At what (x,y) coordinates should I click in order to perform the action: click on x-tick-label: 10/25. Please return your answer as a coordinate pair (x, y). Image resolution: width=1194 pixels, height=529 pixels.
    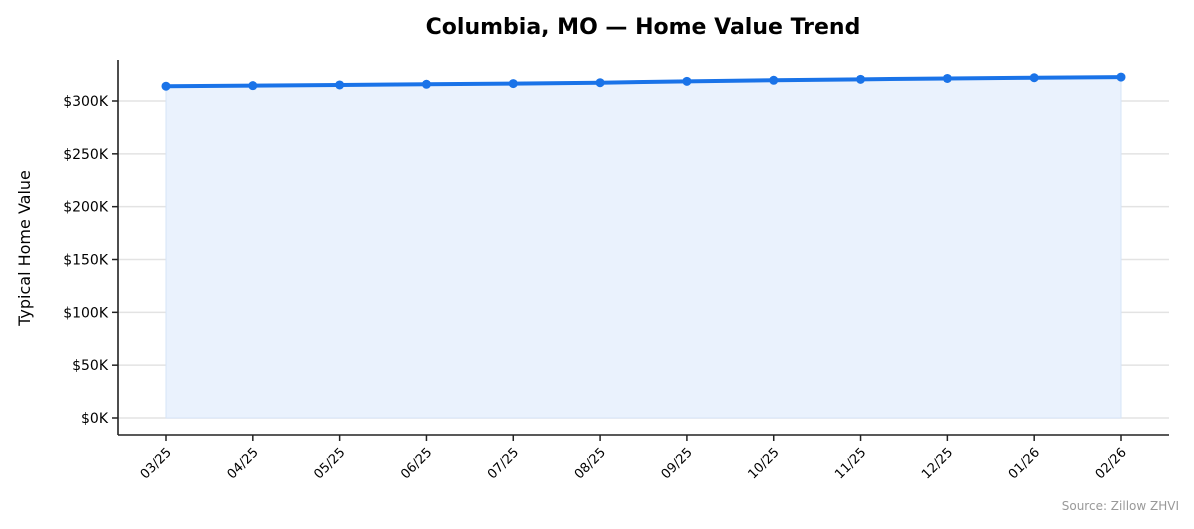
    Looking at the image, I should click on (763, 463).